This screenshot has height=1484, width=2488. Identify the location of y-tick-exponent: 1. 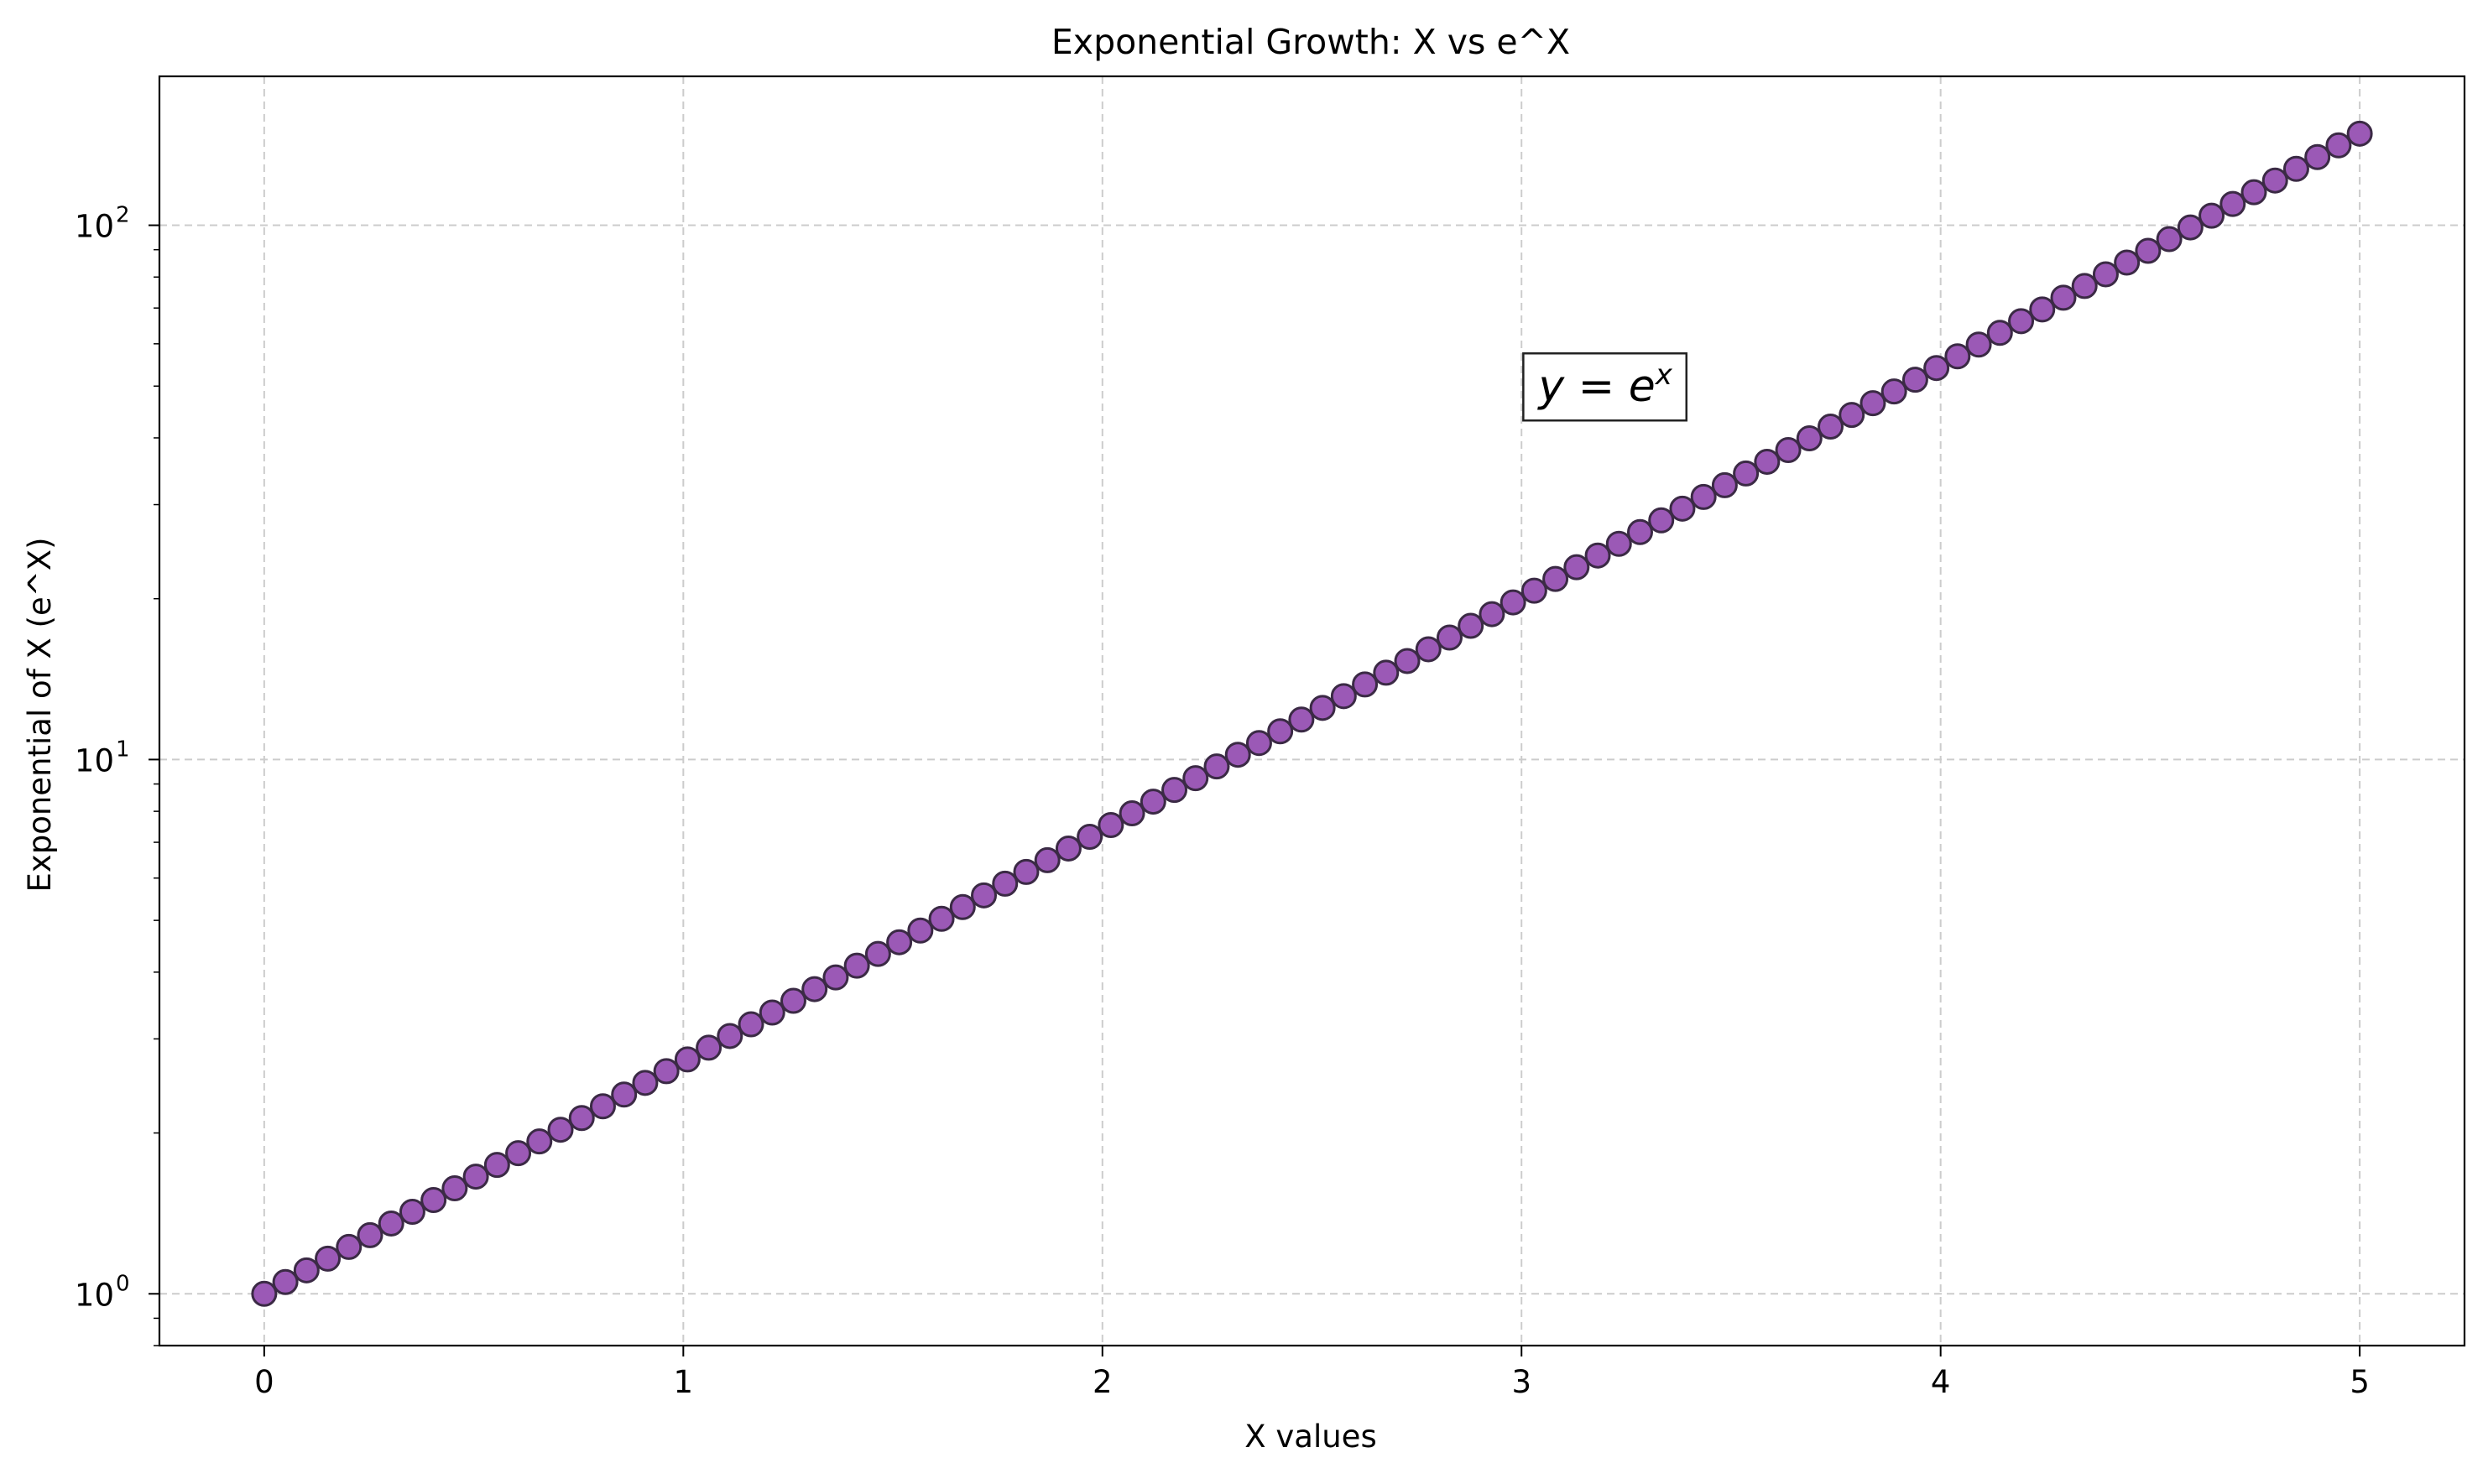
(123, 749).